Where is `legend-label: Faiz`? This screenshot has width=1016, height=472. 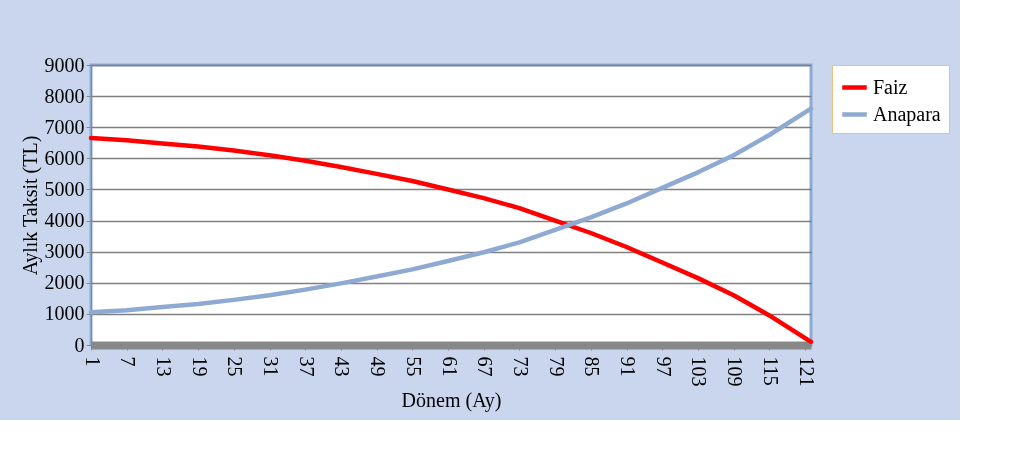
legend-label: Faiz is located at coordinates (890, 86).